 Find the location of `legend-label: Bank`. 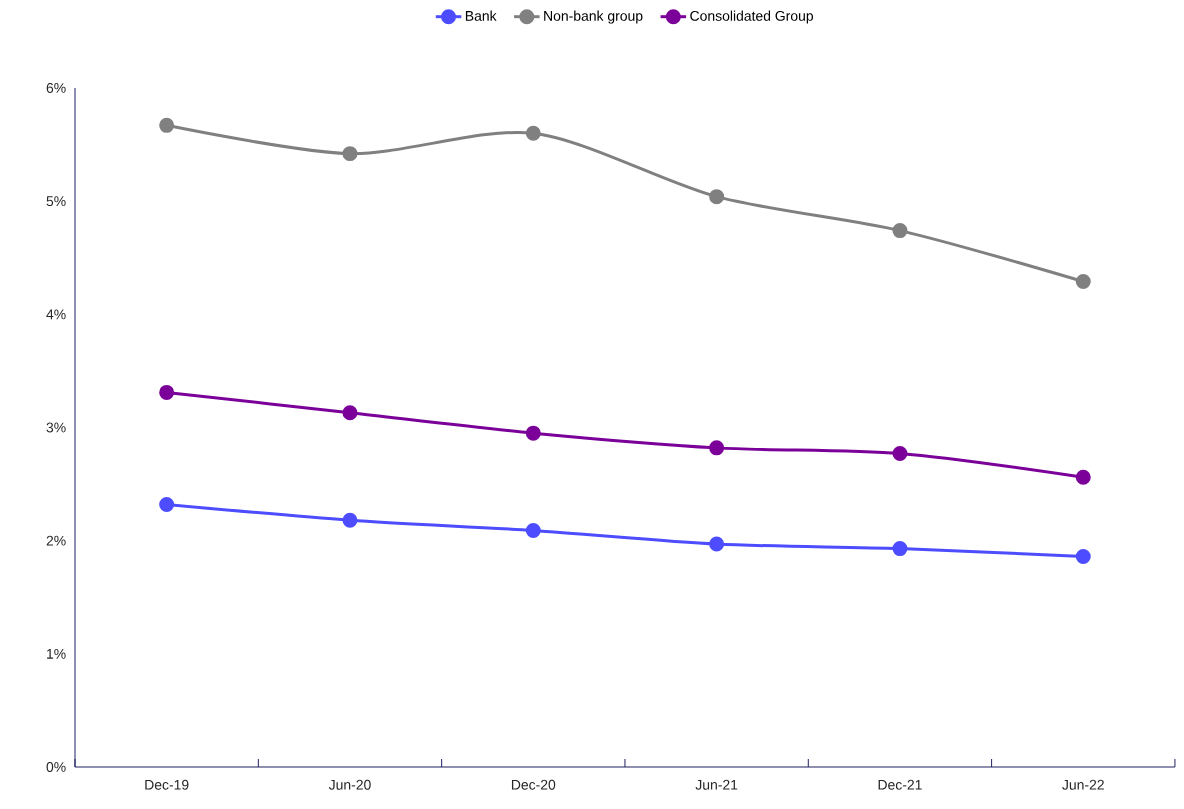

legend-label: Bank is located at coordinates (481, 15).